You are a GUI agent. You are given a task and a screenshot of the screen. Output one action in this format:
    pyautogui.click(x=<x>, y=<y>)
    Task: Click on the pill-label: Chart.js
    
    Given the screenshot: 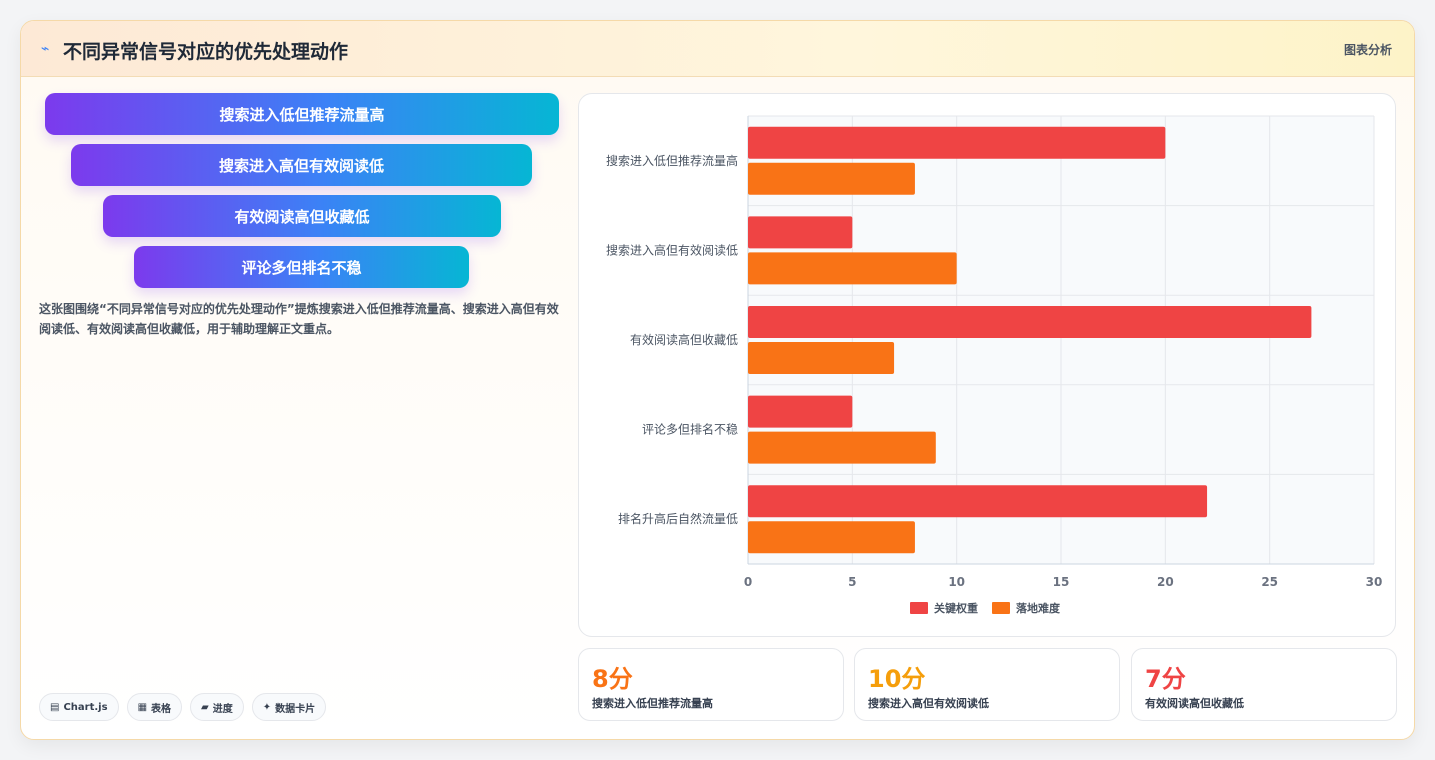 What is the action you would take?
    pyautogui.click(x=85, y=707)
    